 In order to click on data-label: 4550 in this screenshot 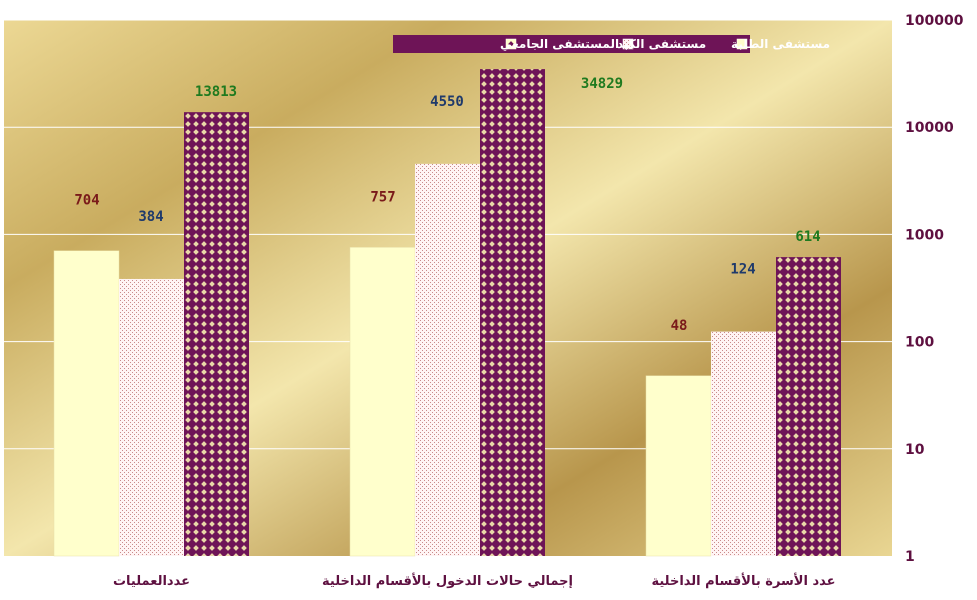, I will do `click(447, 102)`.